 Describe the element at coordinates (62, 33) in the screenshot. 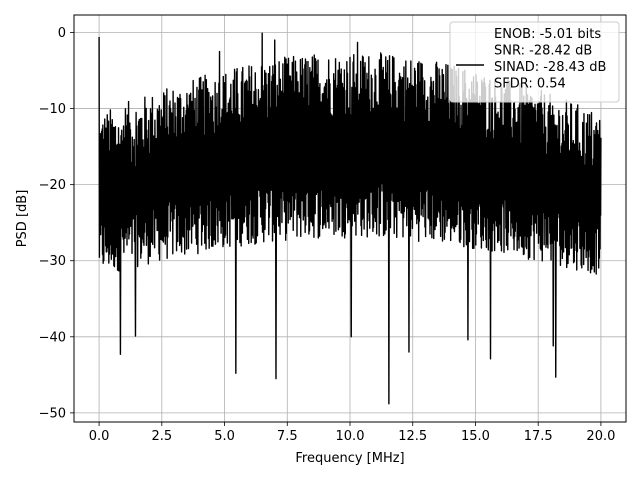

I see `y-tick-label: 0` at that location.